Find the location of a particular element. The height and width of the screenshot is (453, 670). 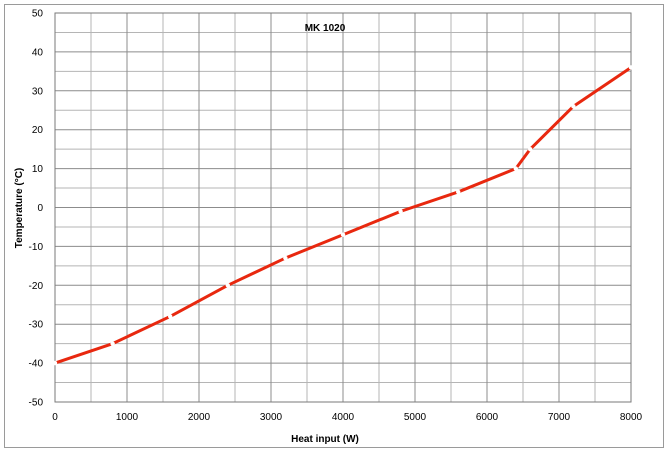

y-tick-label: 10 is located at coordinates (38, 169).